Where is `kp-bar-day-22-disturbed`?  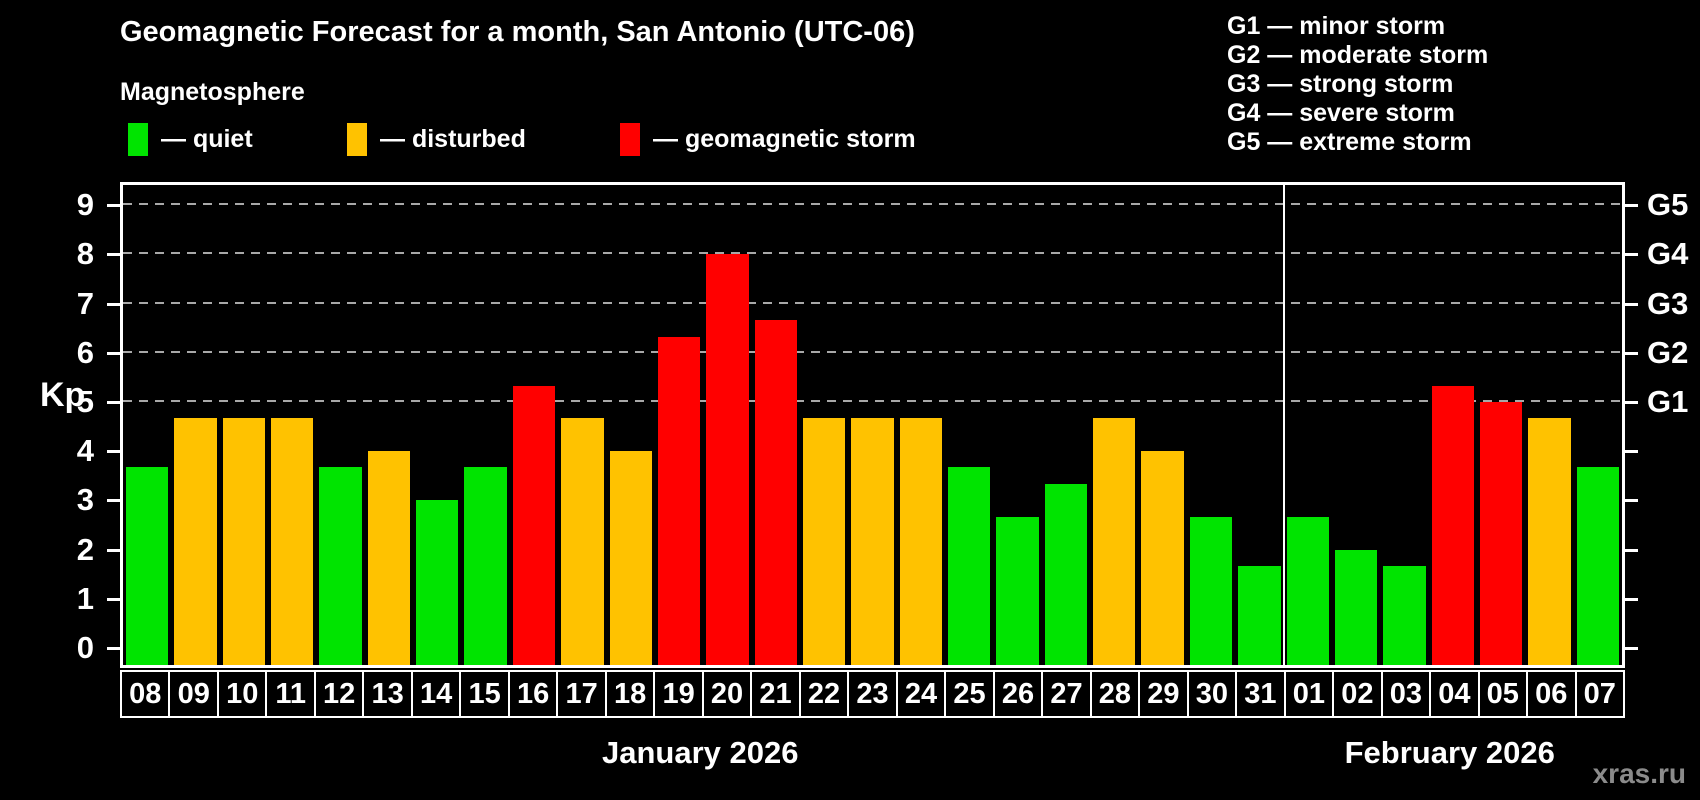
kp-bar-day-22-disturbed is located at coordinates (824, 541).